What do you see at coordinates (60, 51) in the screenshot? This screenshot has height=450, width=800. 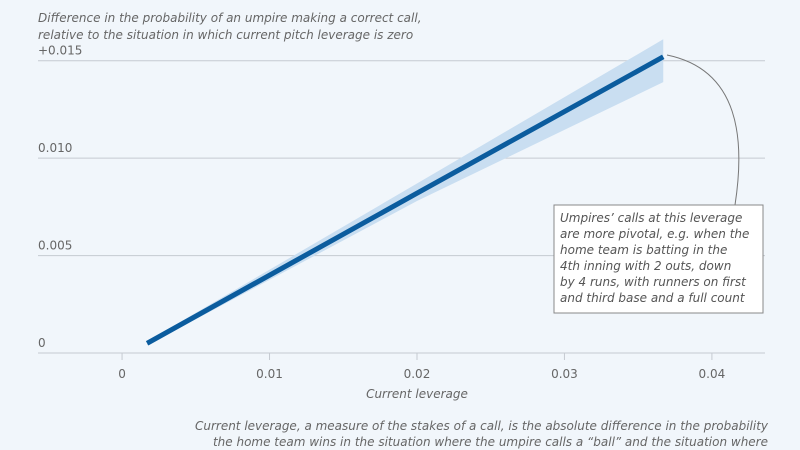 I see `y-tick-label: +0.015` at bounding box center [60, 51].